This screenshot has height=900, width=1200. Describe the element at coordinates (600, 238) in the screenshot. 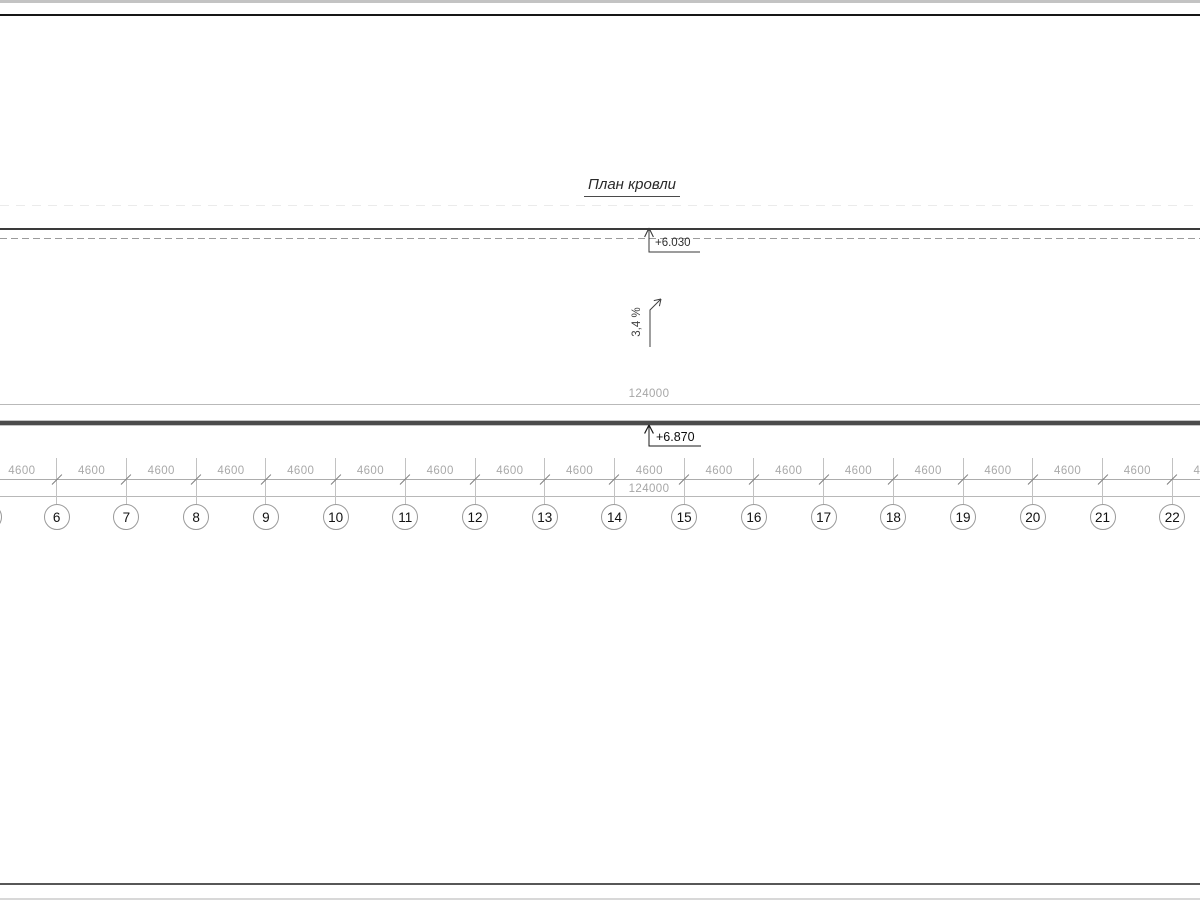

I see `roof-overhang-dashed-line` at that location.